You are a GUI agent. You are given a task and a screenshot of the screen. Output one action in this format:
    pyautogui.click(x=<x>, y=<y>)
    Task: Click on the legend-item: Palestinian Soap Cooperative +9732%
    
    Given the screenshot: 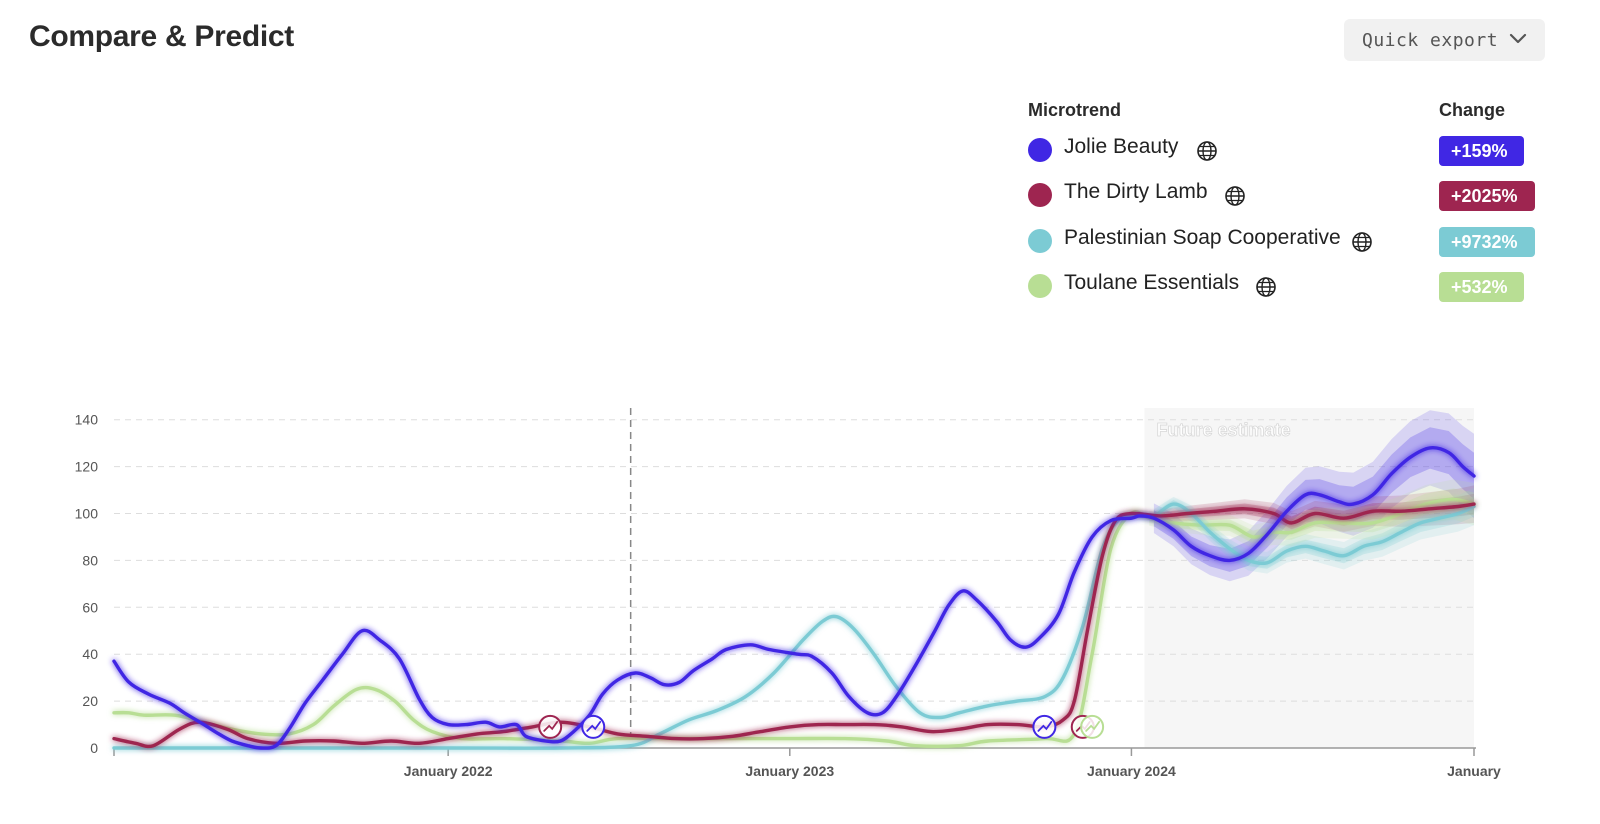 What is the action you would take?
    pyautogui.click(x=1288, y=240)
    